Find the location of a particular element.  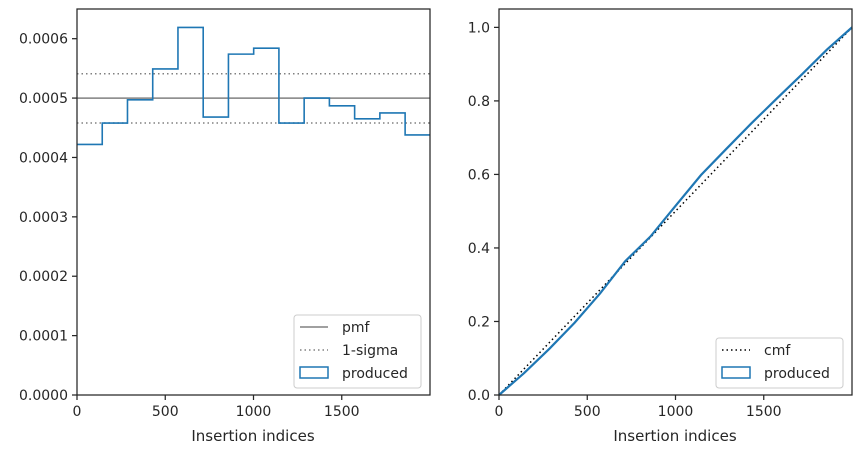

y-tick-label: 0.0006 is located at coordinates (43, 40).